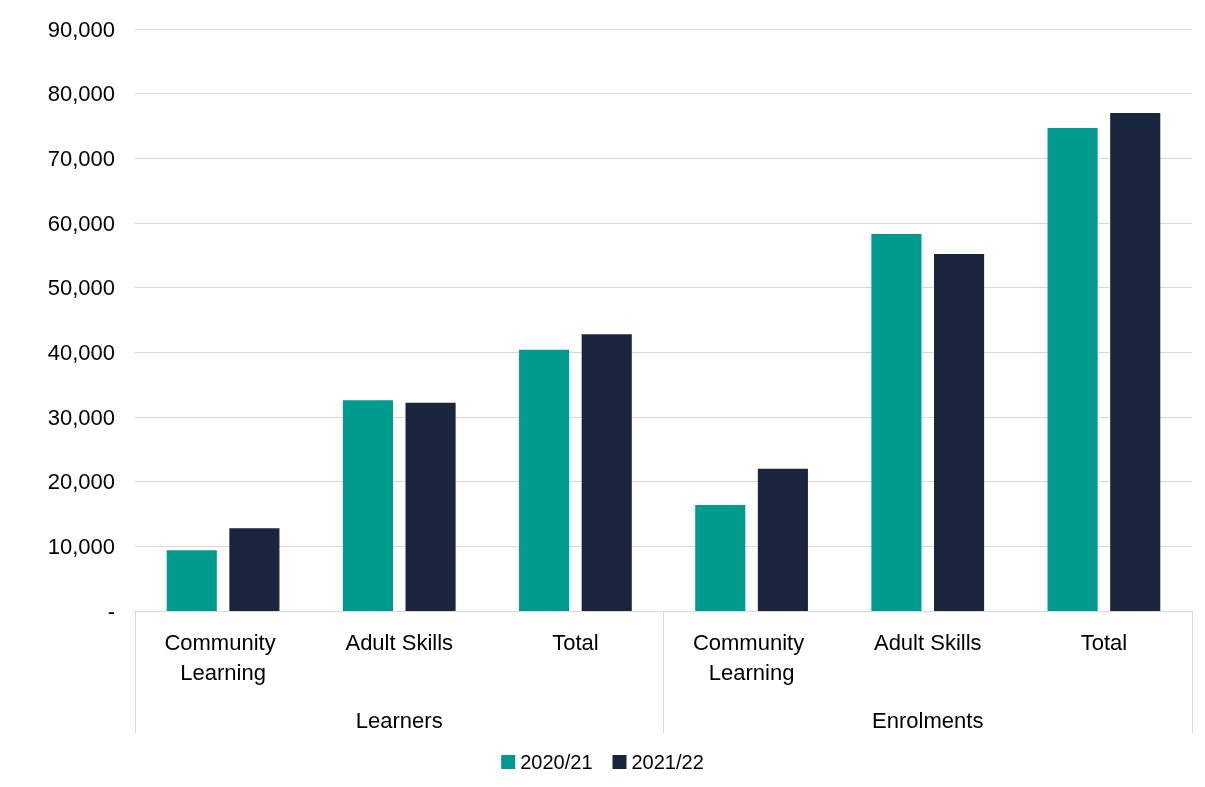 The height and width of the screenshot is (787, 1205). What do you see at coordinates (111, 611) in the screenshot?
I see `y-tick-label: -` at bounding box center [111, 611].